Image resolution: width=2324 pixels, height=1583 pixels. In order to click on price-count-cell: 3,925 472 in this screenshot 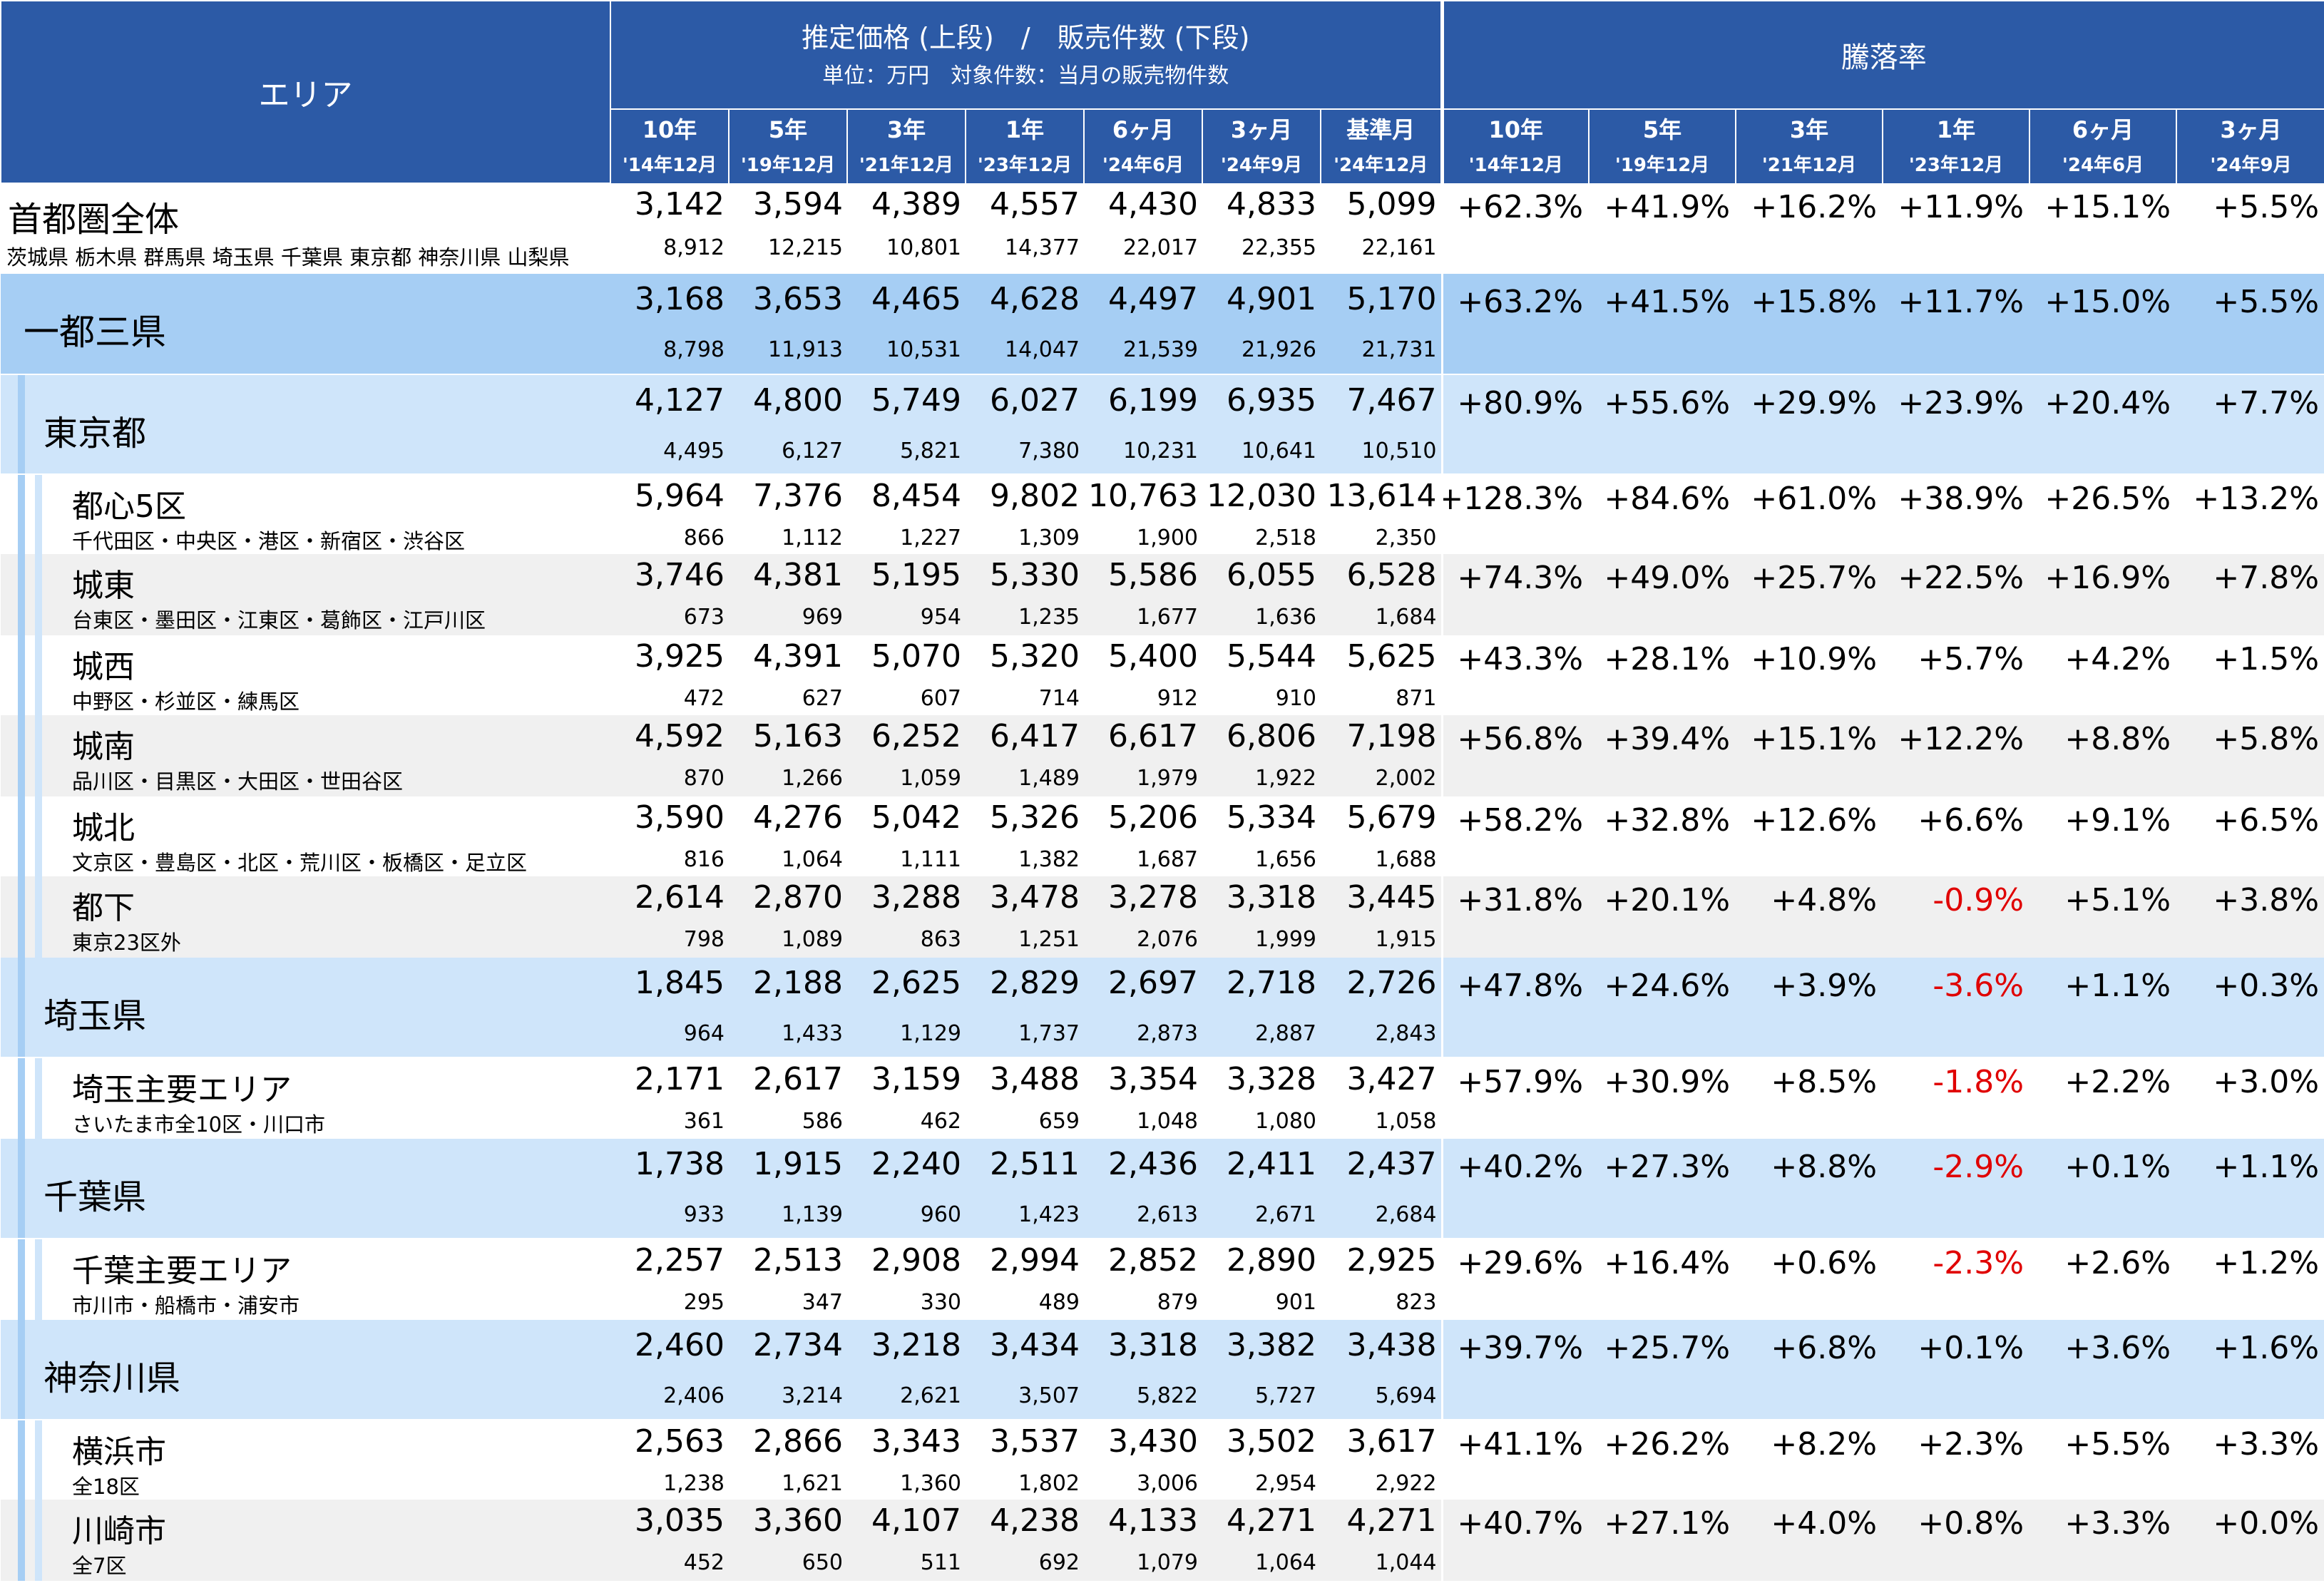, I will do `click(669, 675)`.